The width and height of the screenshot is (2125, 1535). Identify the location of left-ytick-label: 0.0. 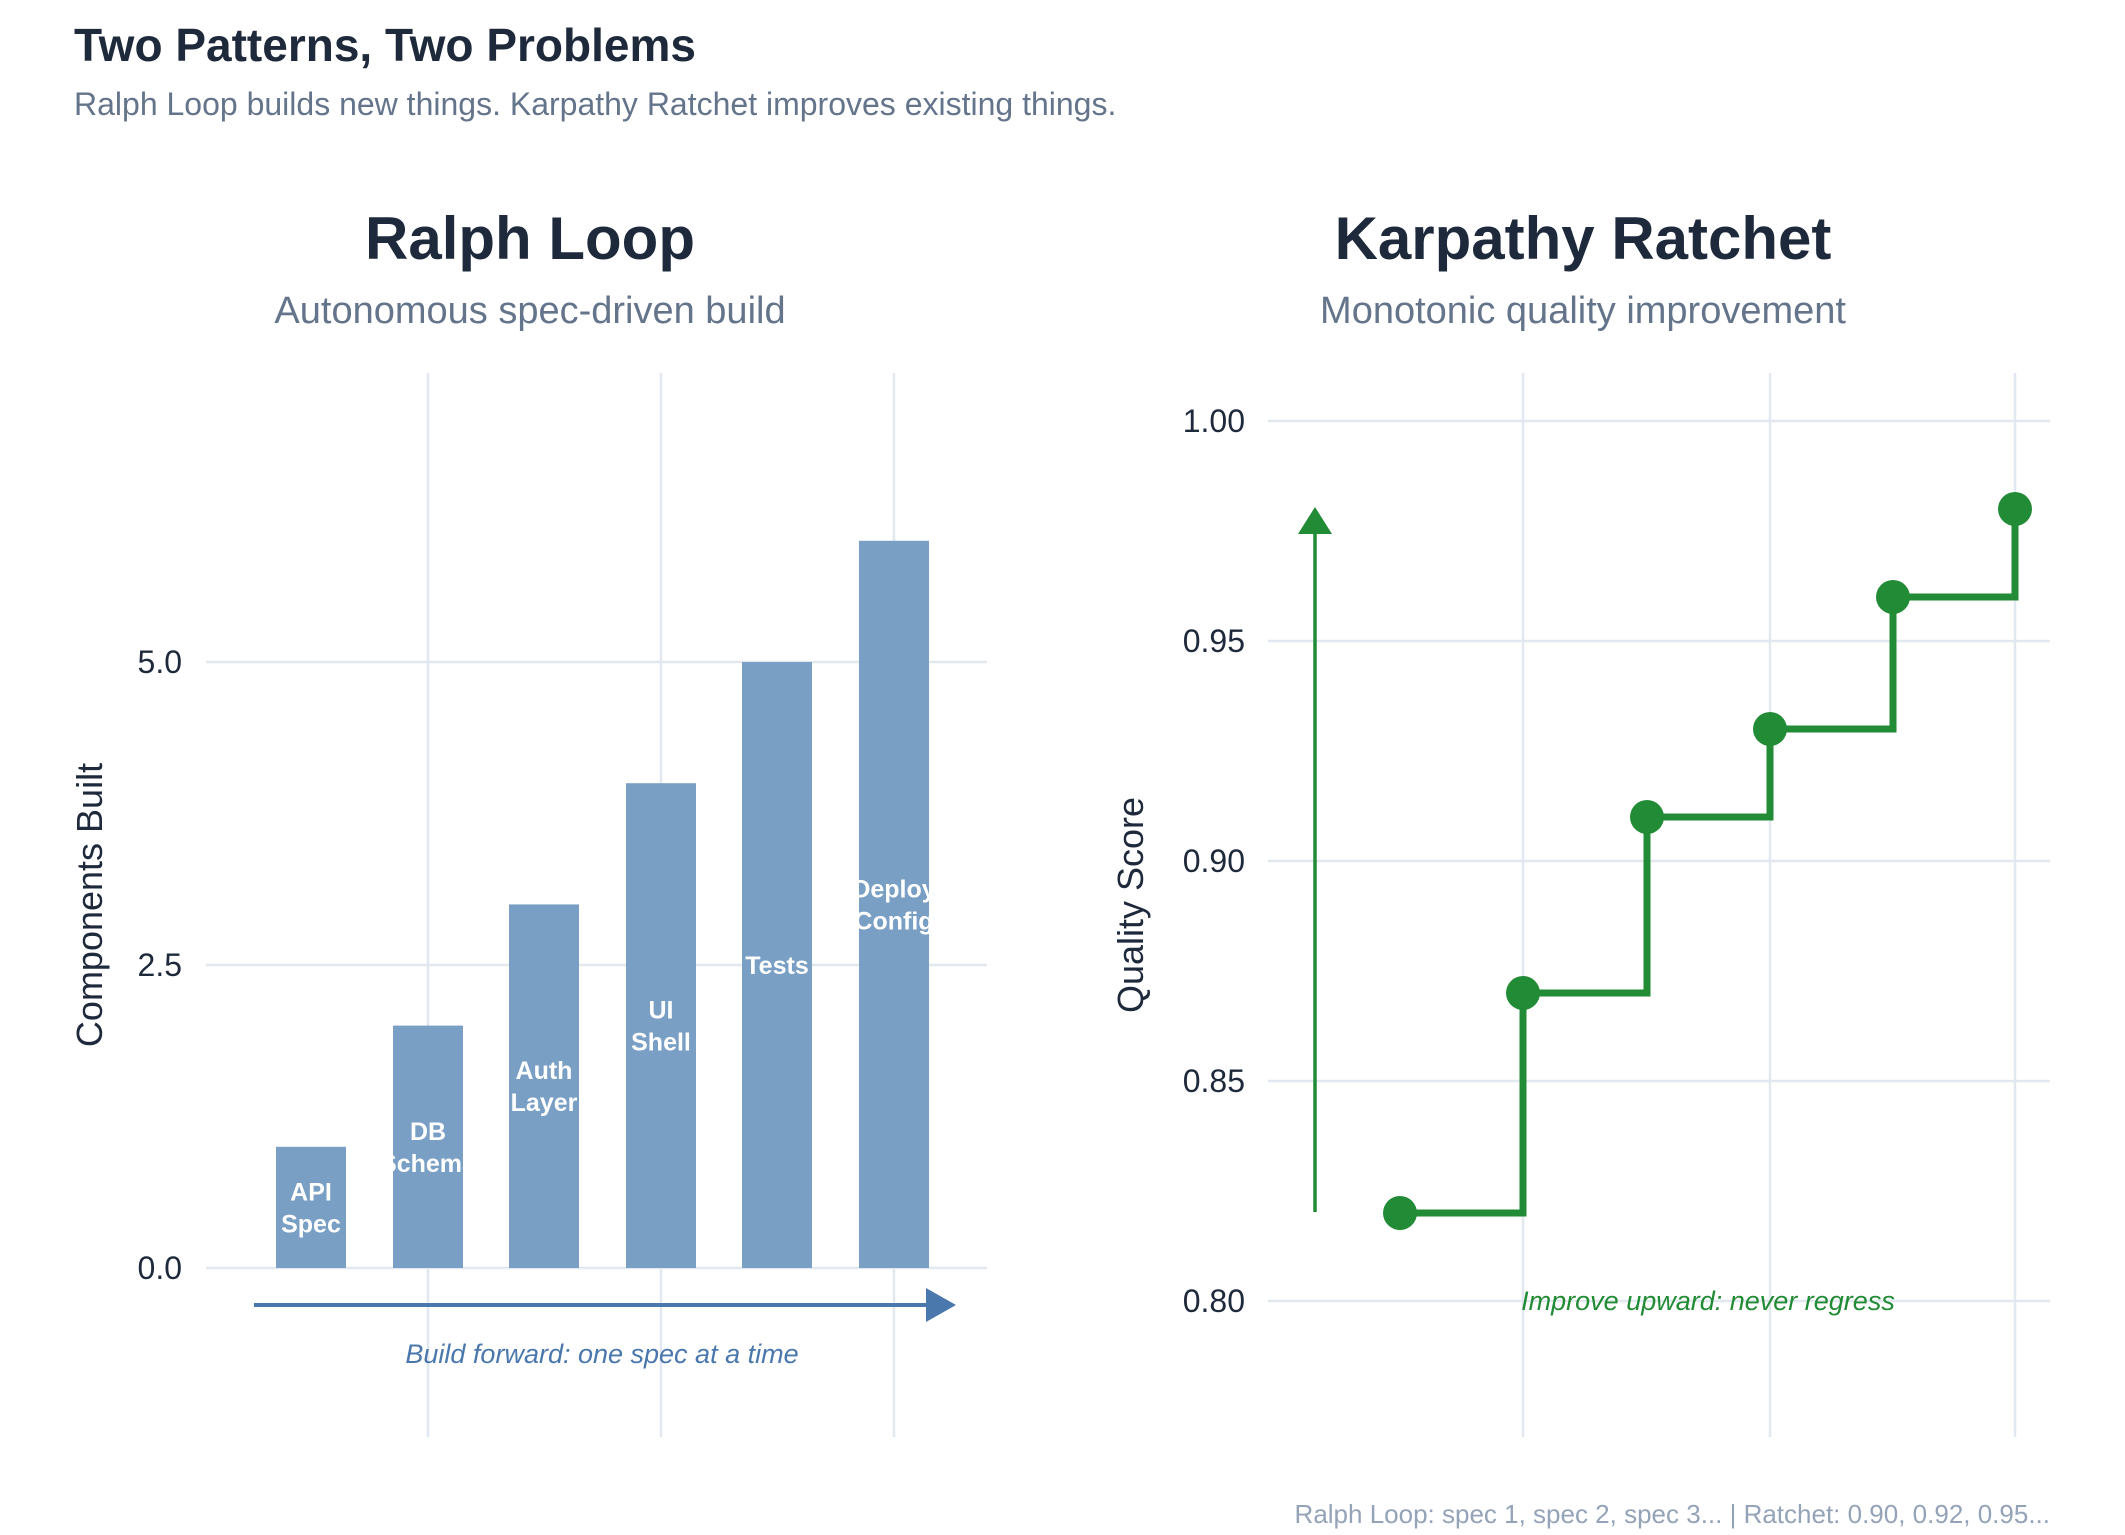
(160, 1268).